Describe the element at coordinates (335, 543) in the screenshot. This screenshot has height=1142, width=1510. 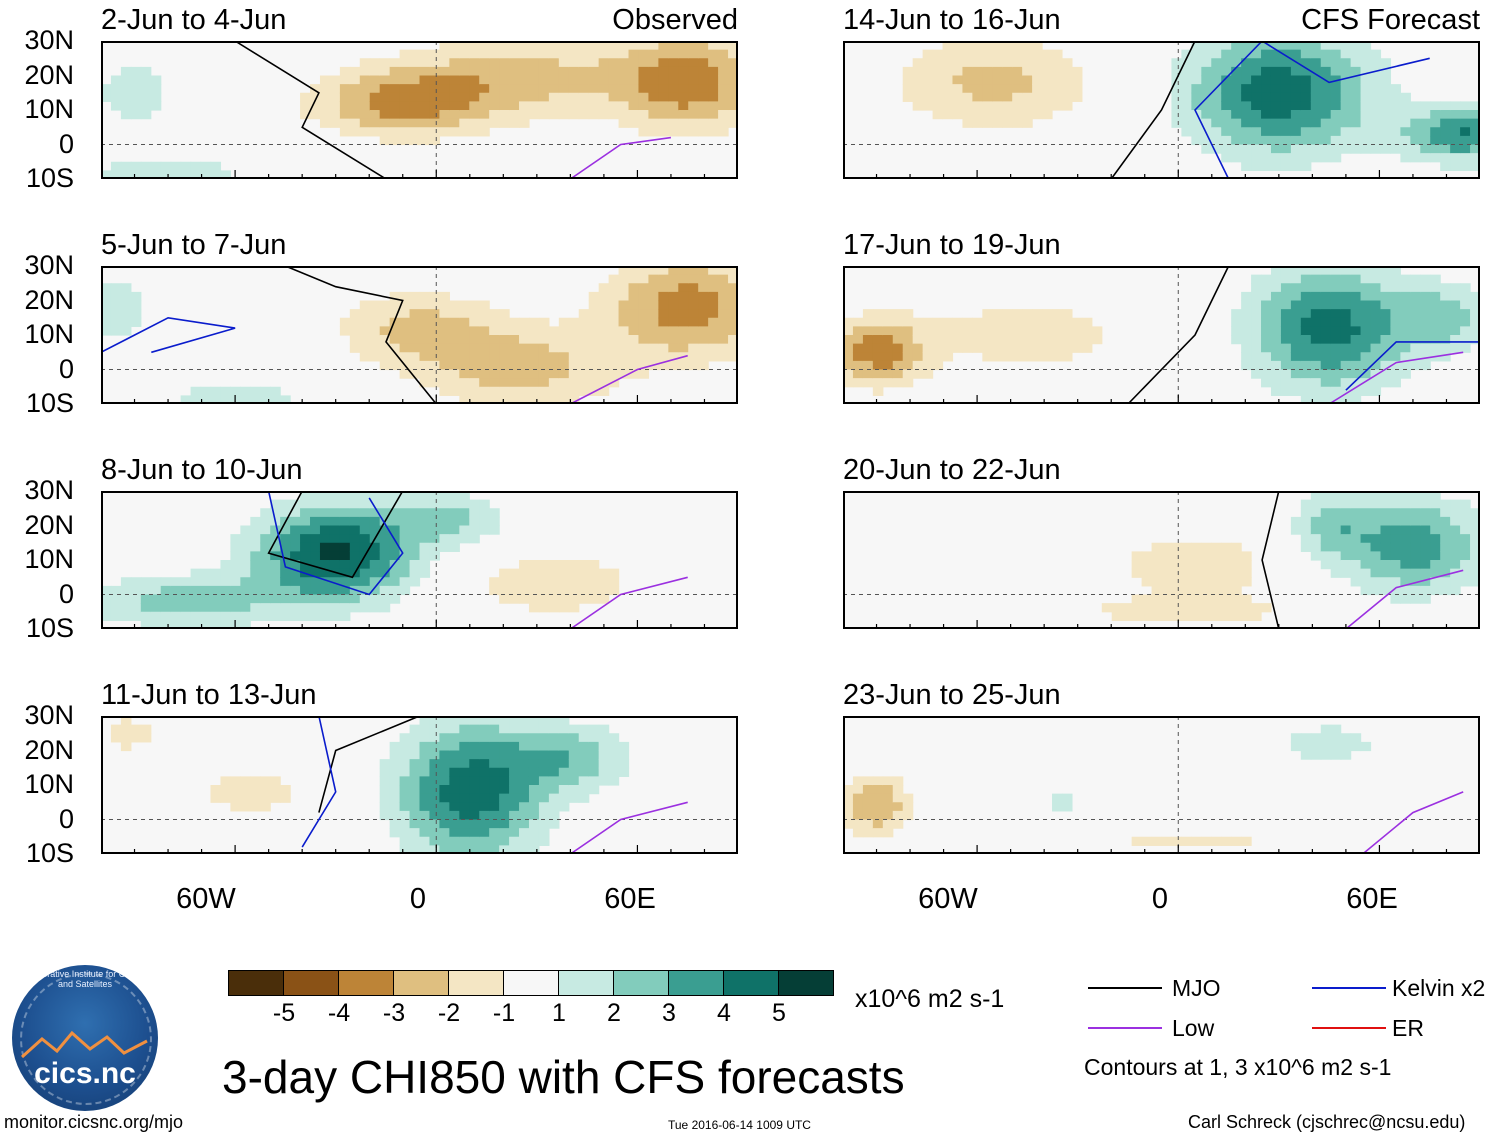
I see `kelvin-contour` at that location.